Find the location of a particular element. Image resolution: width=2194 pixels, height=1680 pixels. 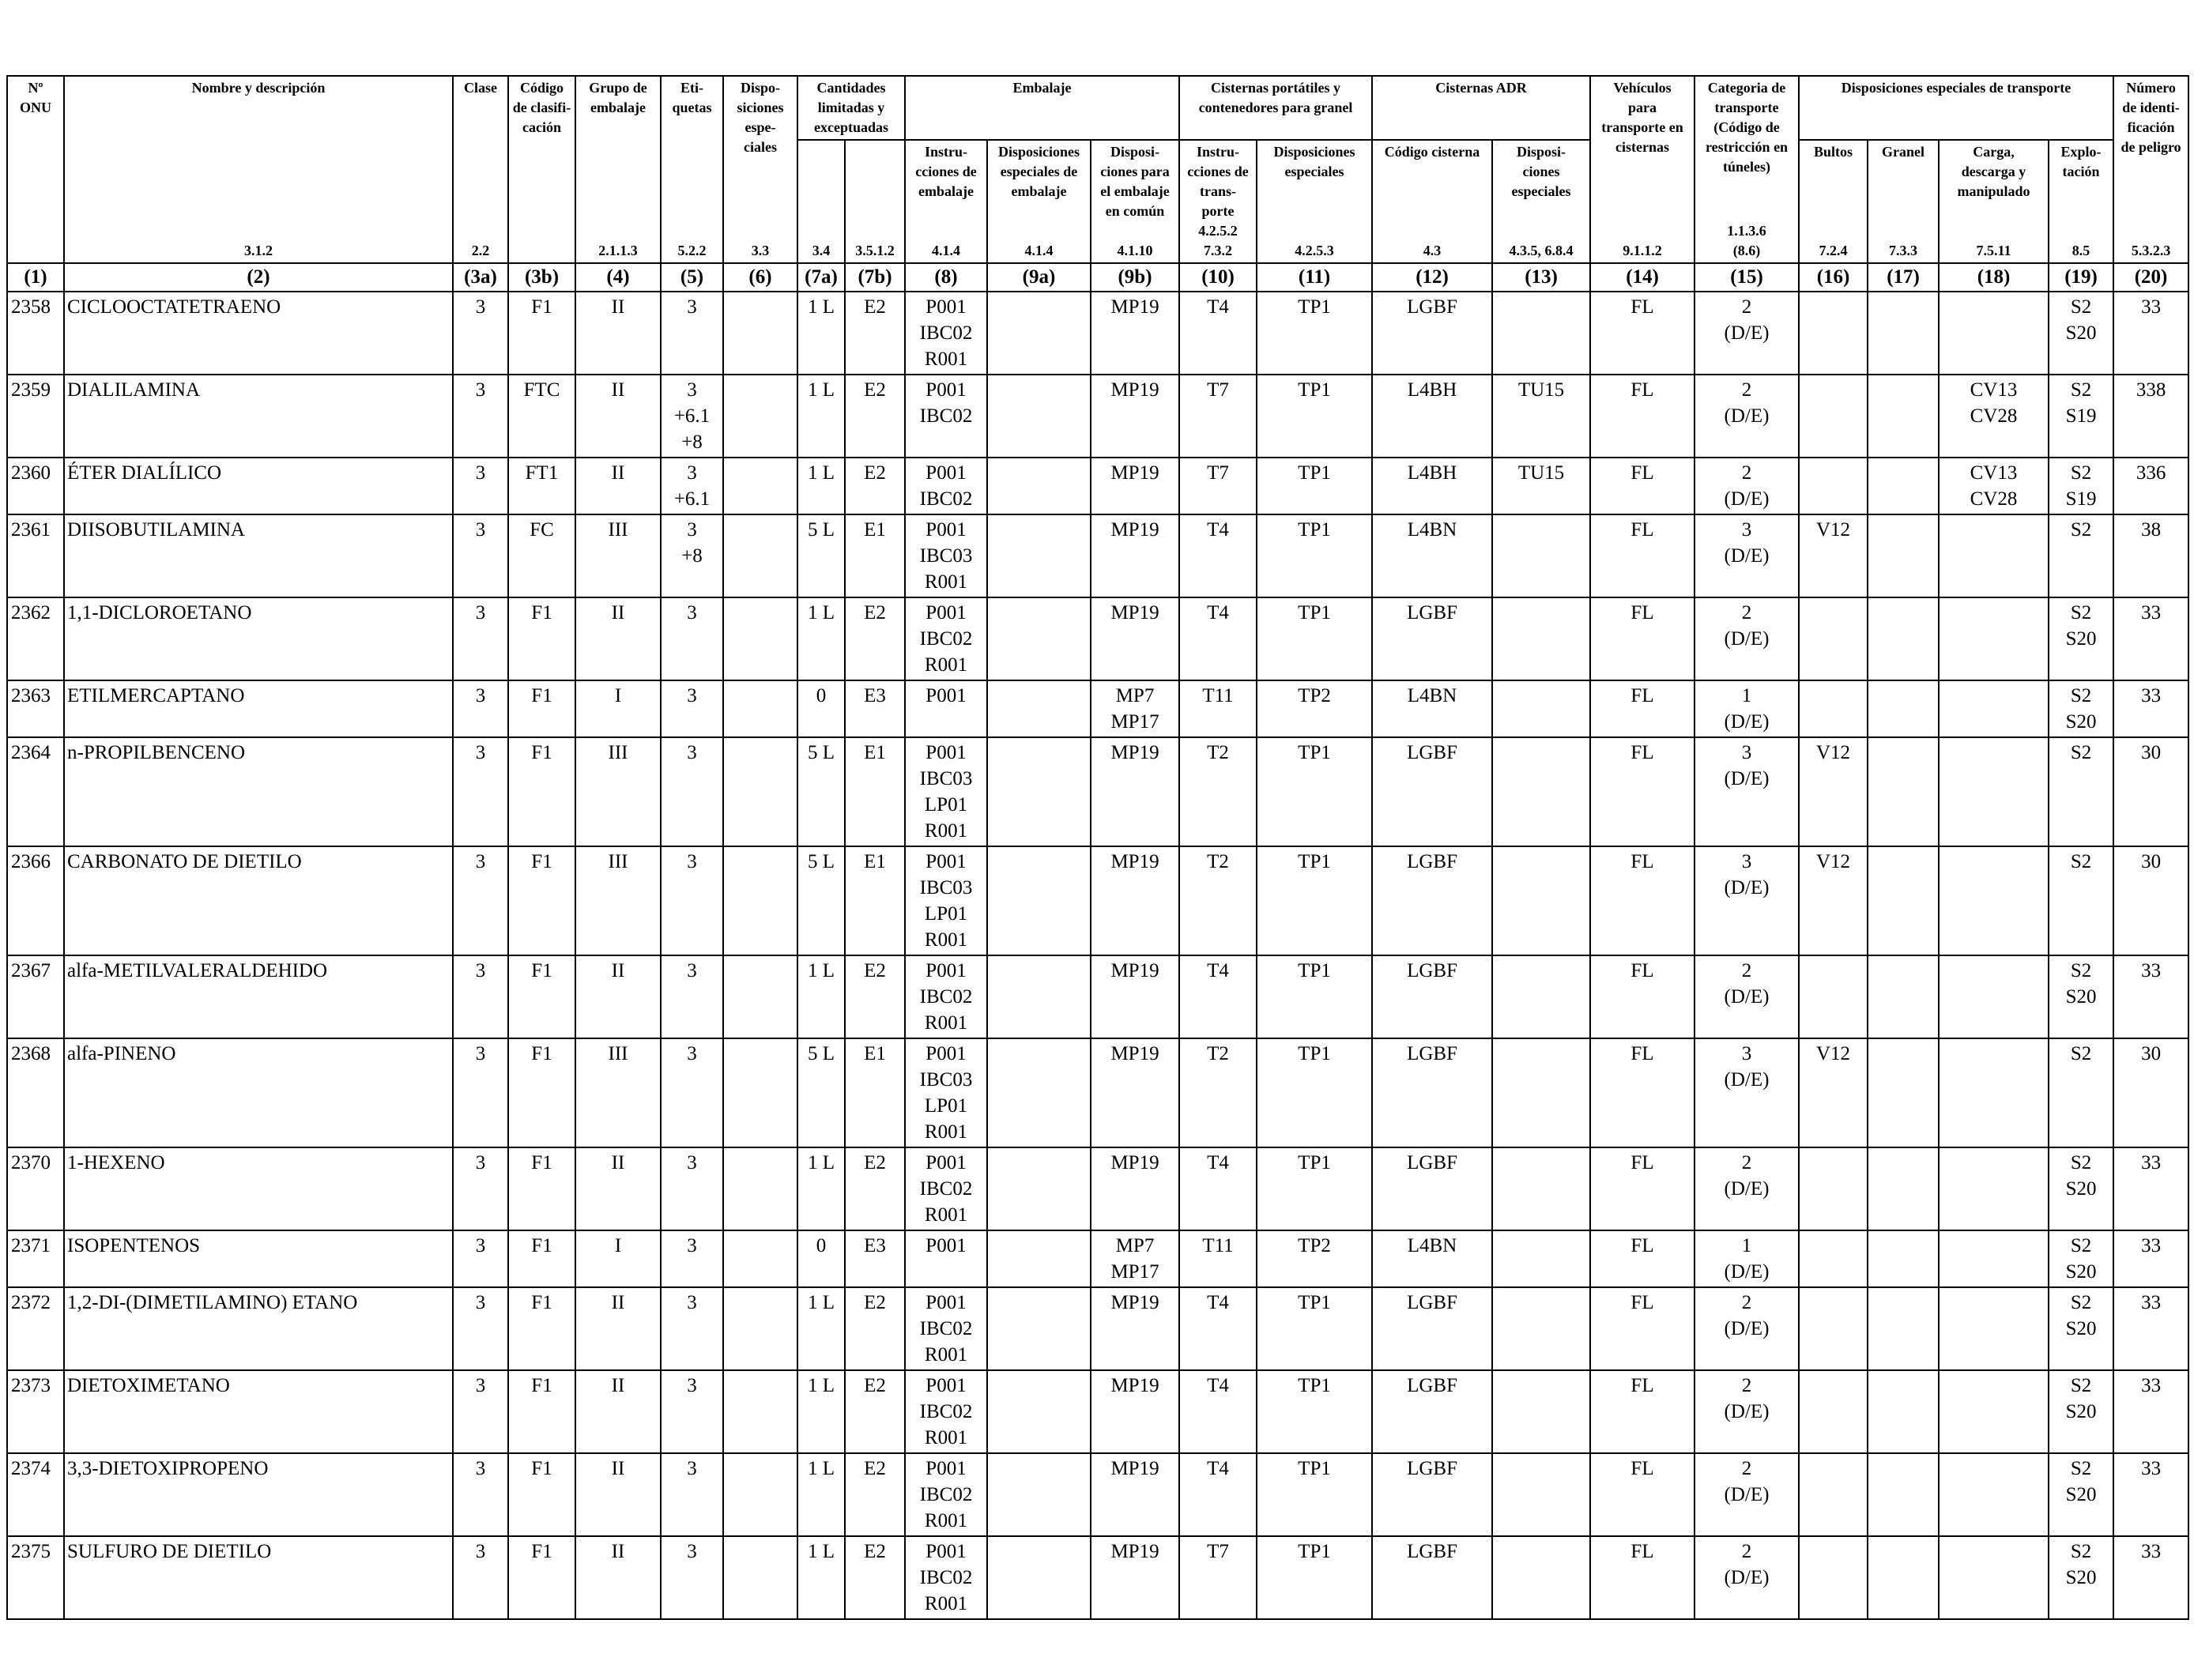

column-number: (7a) is located at coordinates (821, 277).